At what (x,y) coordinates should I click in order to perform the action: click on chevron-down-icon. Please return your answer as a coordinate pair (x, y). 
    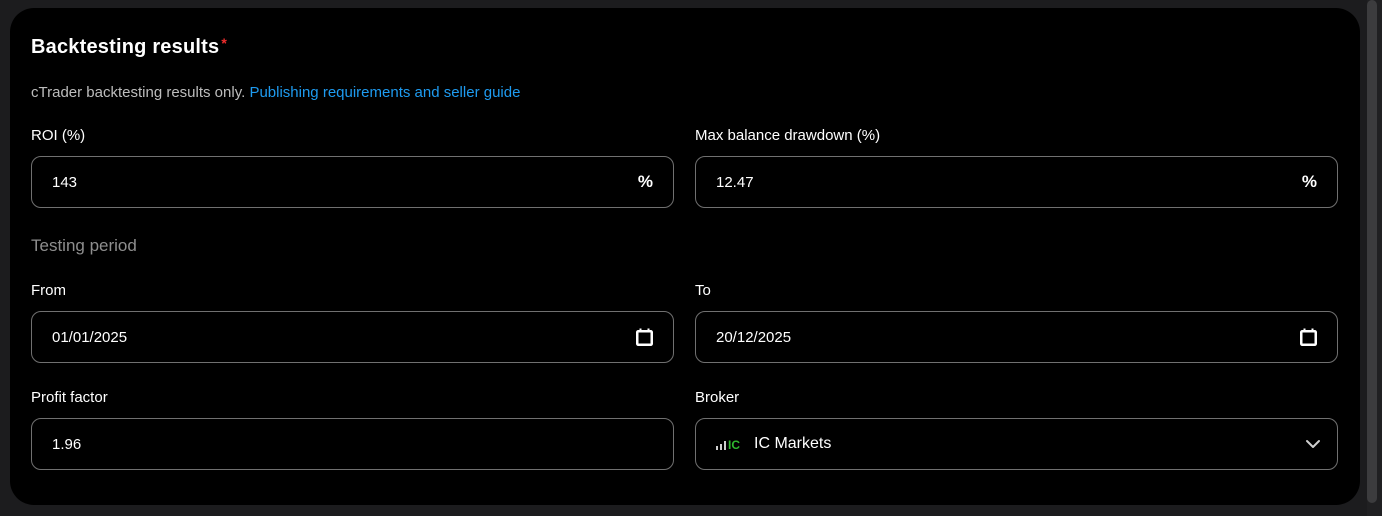
    Looking at the image, I should click on (1313, 444).